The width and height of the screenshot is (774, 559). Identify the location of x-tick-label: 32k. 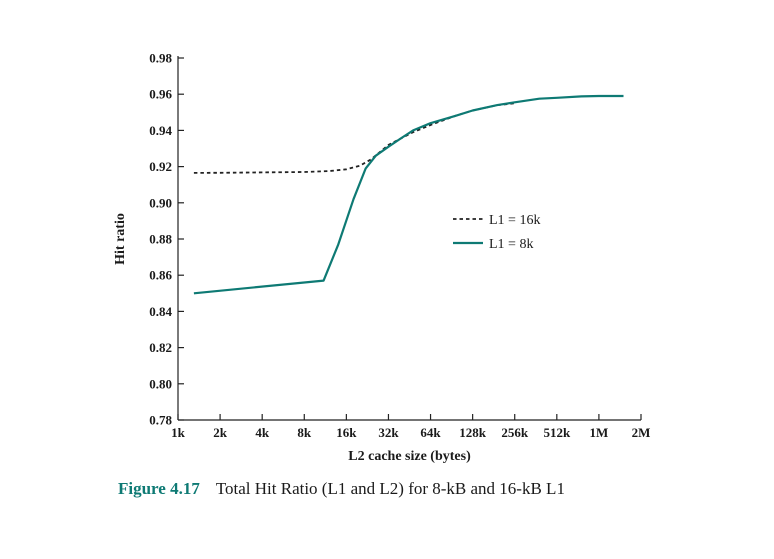
(388, 432).